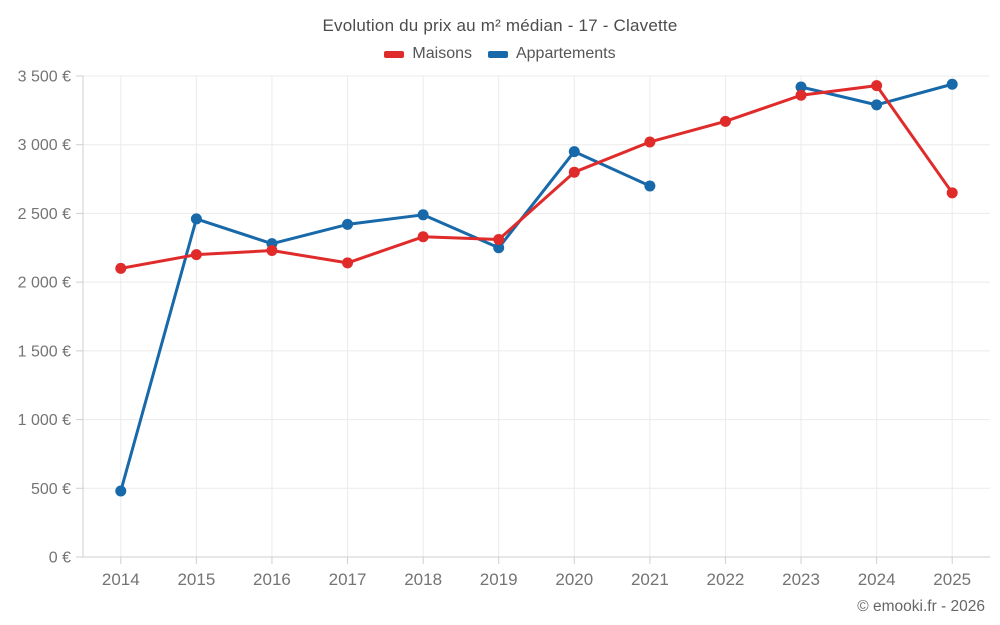 The image size is (1000, 625). What do you see at coordinates (801, 579) in the screenshot?
I see `x-tick-label: 2023` at bounding box center [801, 579].